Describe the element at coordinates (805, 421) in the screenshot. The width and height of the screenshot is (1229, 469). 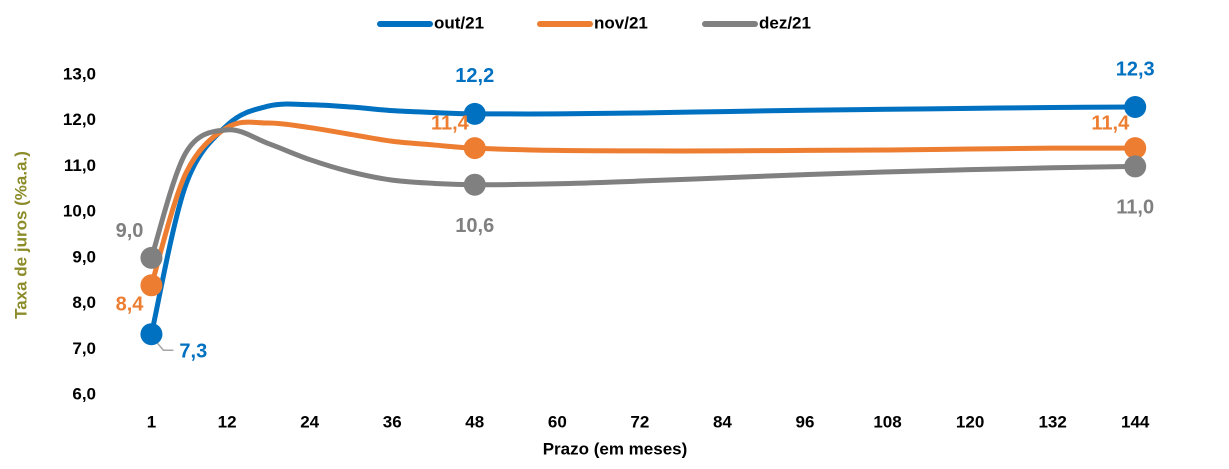
I see `x-tick-label: 96` at that location.